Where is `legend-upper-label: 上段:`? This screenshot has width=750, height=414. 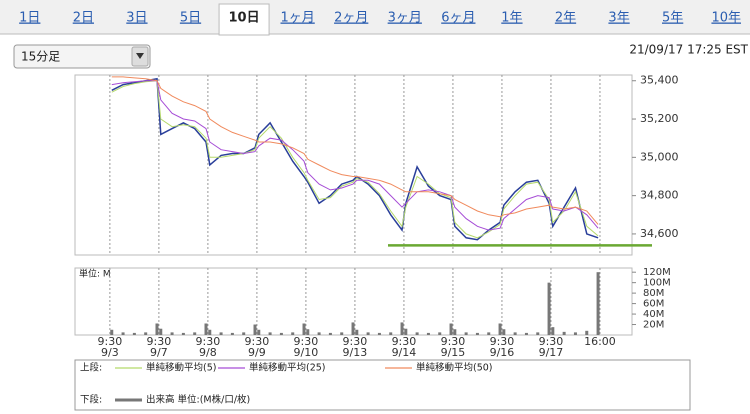
legend-upper-label: 上段: is located at coordinates (91, 368).